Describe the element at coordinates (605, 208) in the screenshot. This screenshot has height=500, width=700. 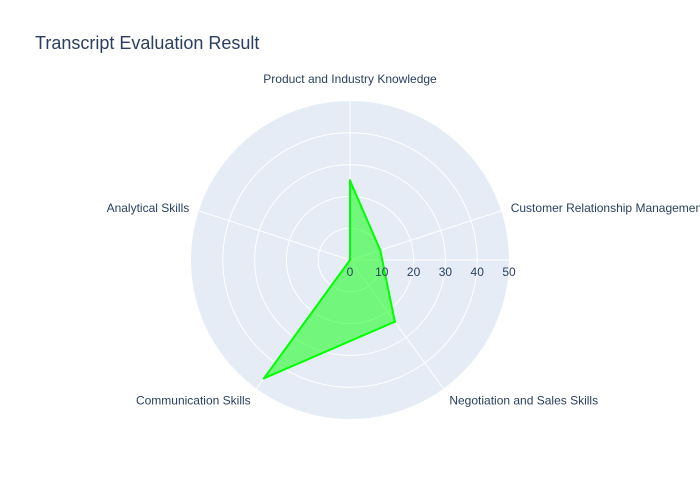
I see `category-label: Customer Relationship Management` at that location.